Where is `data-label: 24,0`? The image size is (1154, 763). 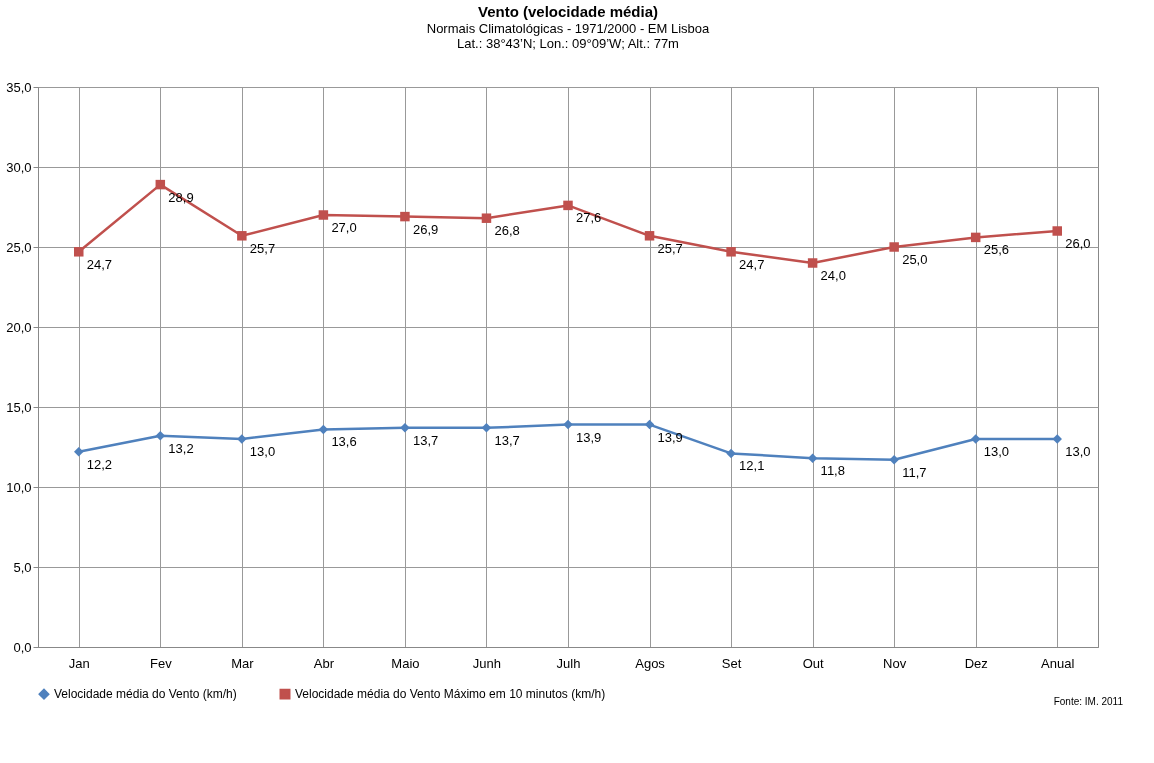
data-label: 24,0 is located at coordinates (833, 275).